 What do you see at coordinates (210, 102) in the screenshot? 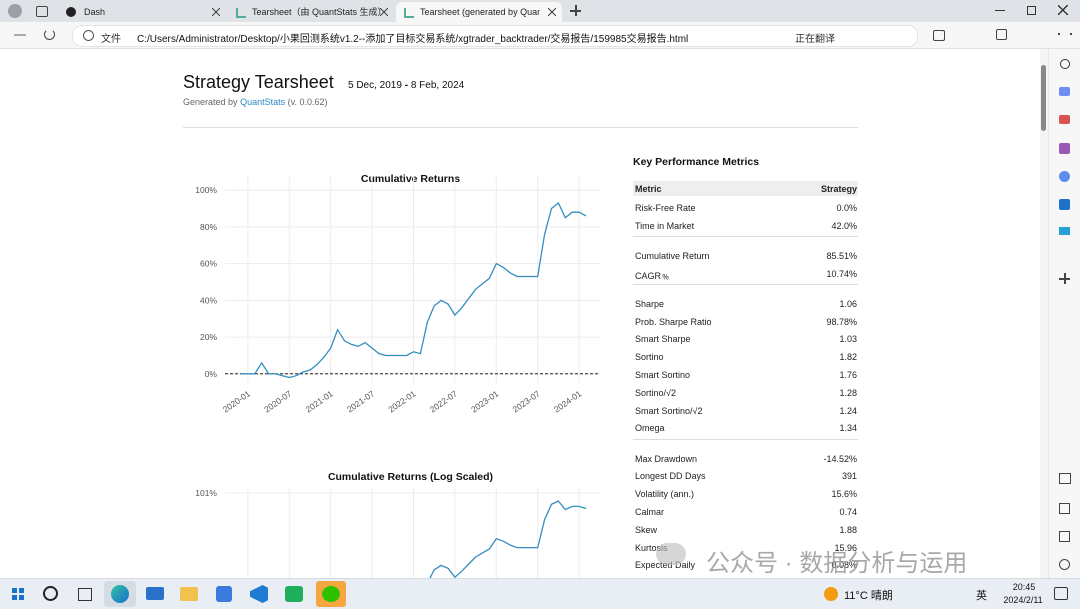
I see `generated-prefix: Generated by` at bounding box center [210, 102].